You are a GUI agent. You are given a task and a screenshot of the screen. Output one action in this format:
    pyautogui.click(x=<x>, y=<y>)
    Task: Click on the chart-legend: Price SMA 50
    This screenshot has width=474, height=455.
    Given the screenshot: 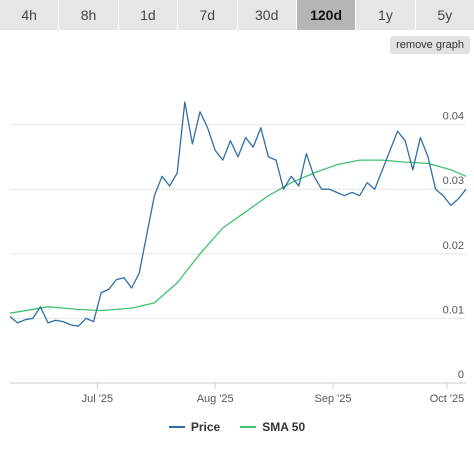 What is the action you would take?
    pyautogui.click(x=237, y=427)
    